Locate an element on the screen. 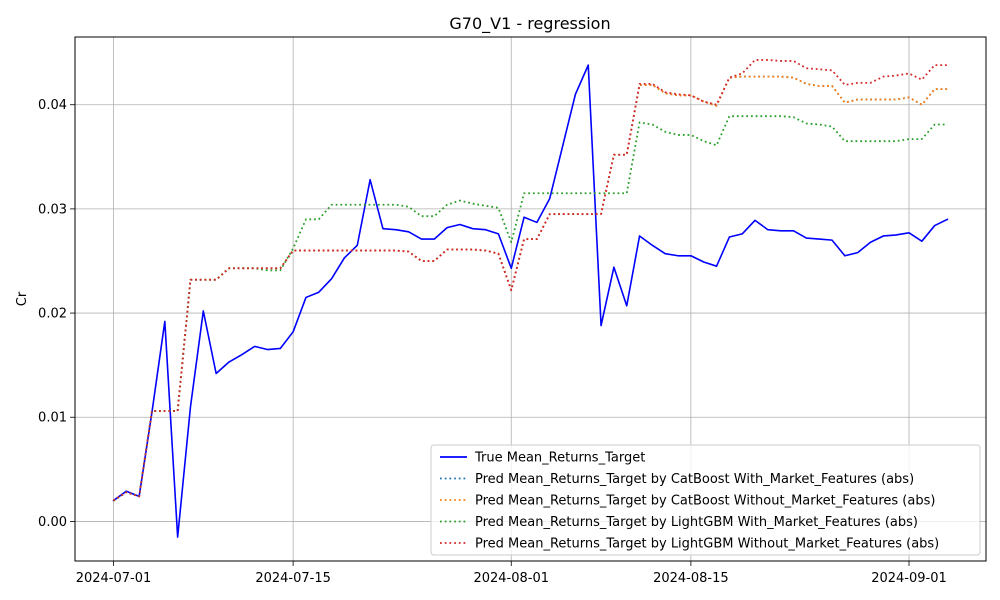  y-tick-label: 0.00 is located at coordinates (52, 522).